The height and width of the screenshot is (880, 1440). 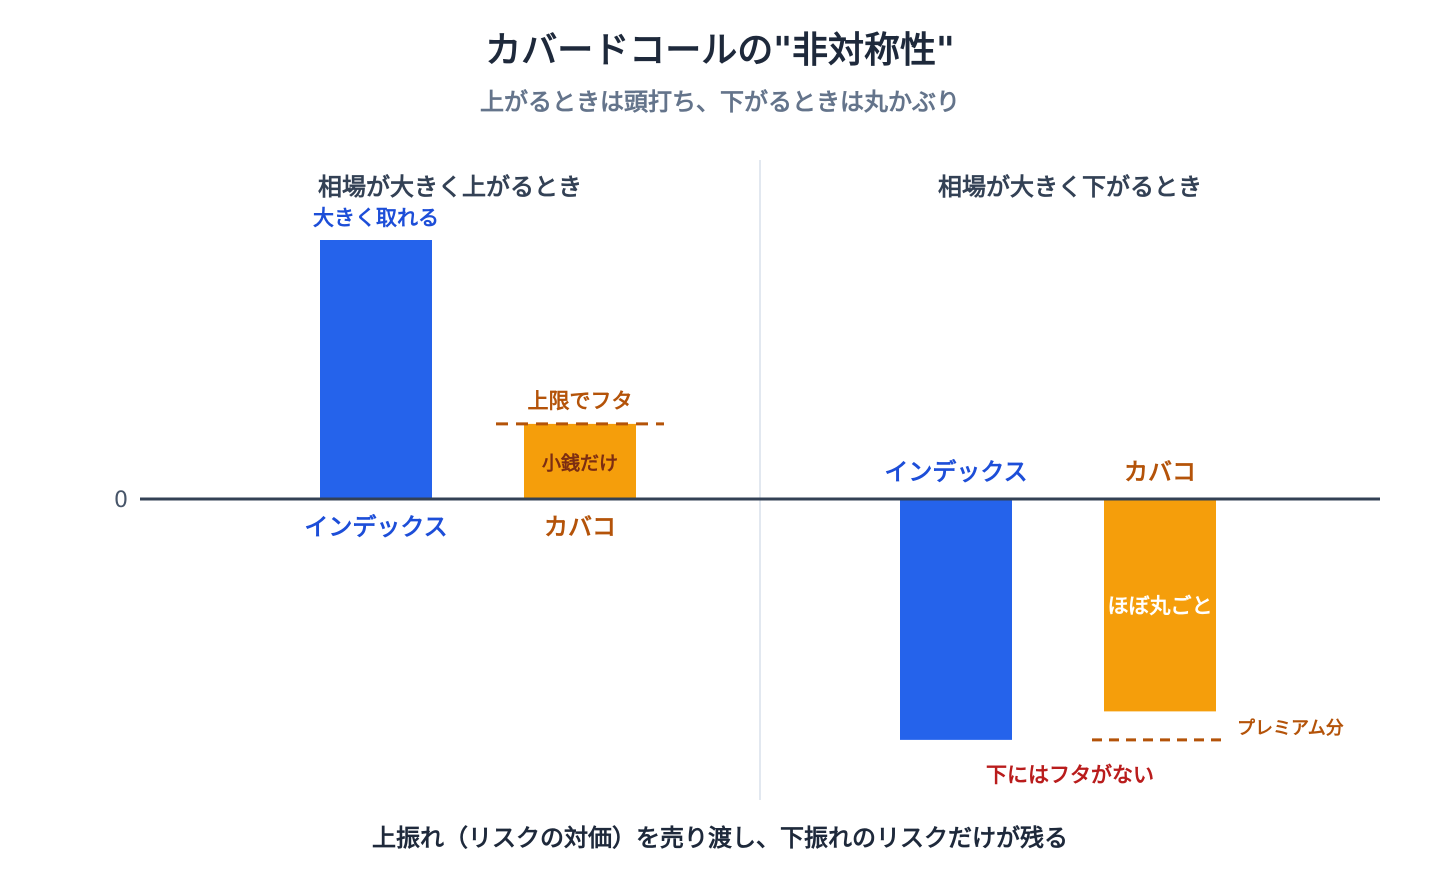 What do you see at coordinates (376, 218) in the screenshot?
I see `annotation-large-gain: 大きく取れる` at bounding box center [376, 218].